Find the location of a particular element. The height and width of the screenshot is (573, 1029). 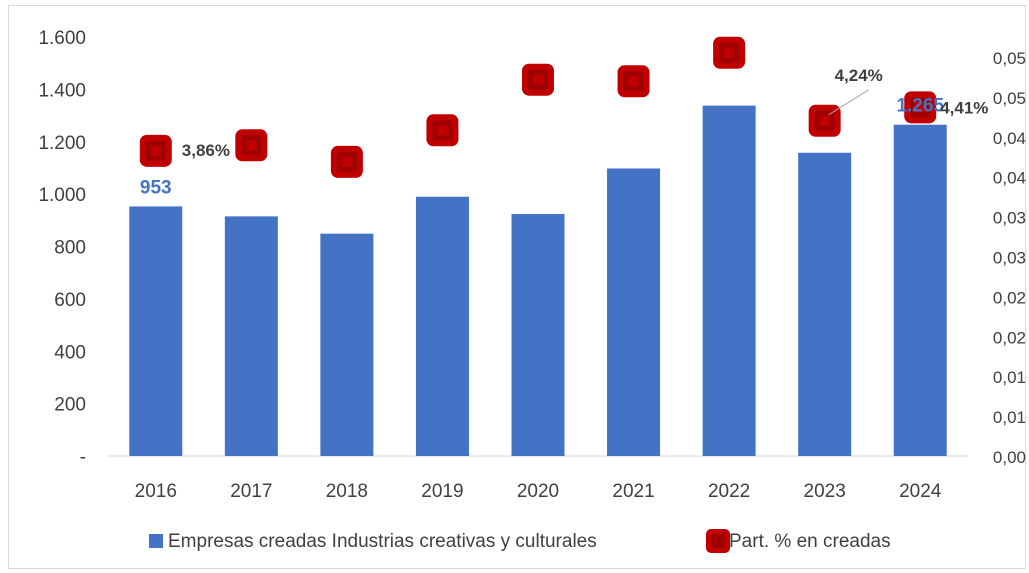

legend-swatch-marker is located at coordinates (718, 541).